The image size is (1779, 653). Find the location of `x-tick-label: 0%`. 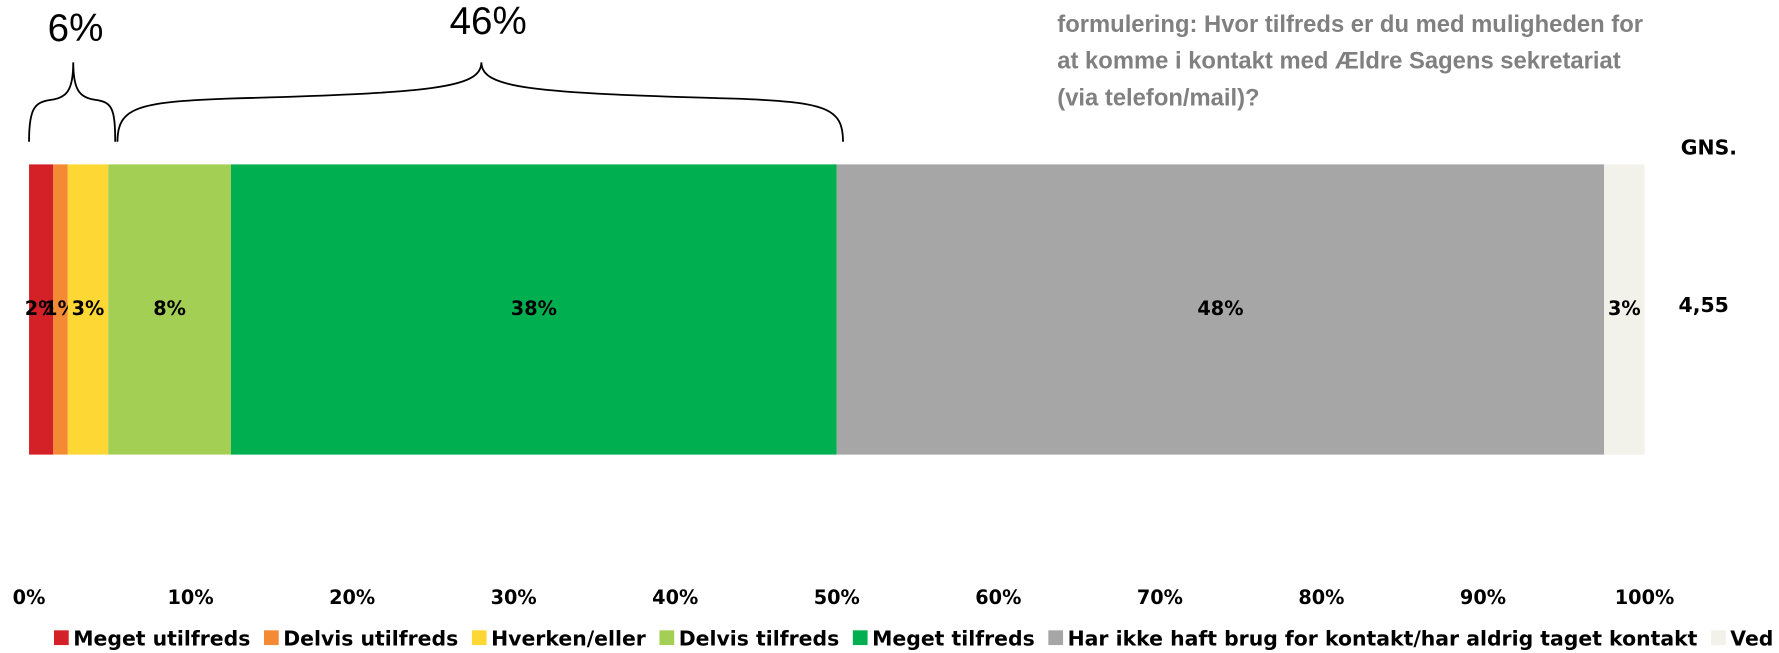

x-tick-label: 0% is located at coordinates (29, 597).